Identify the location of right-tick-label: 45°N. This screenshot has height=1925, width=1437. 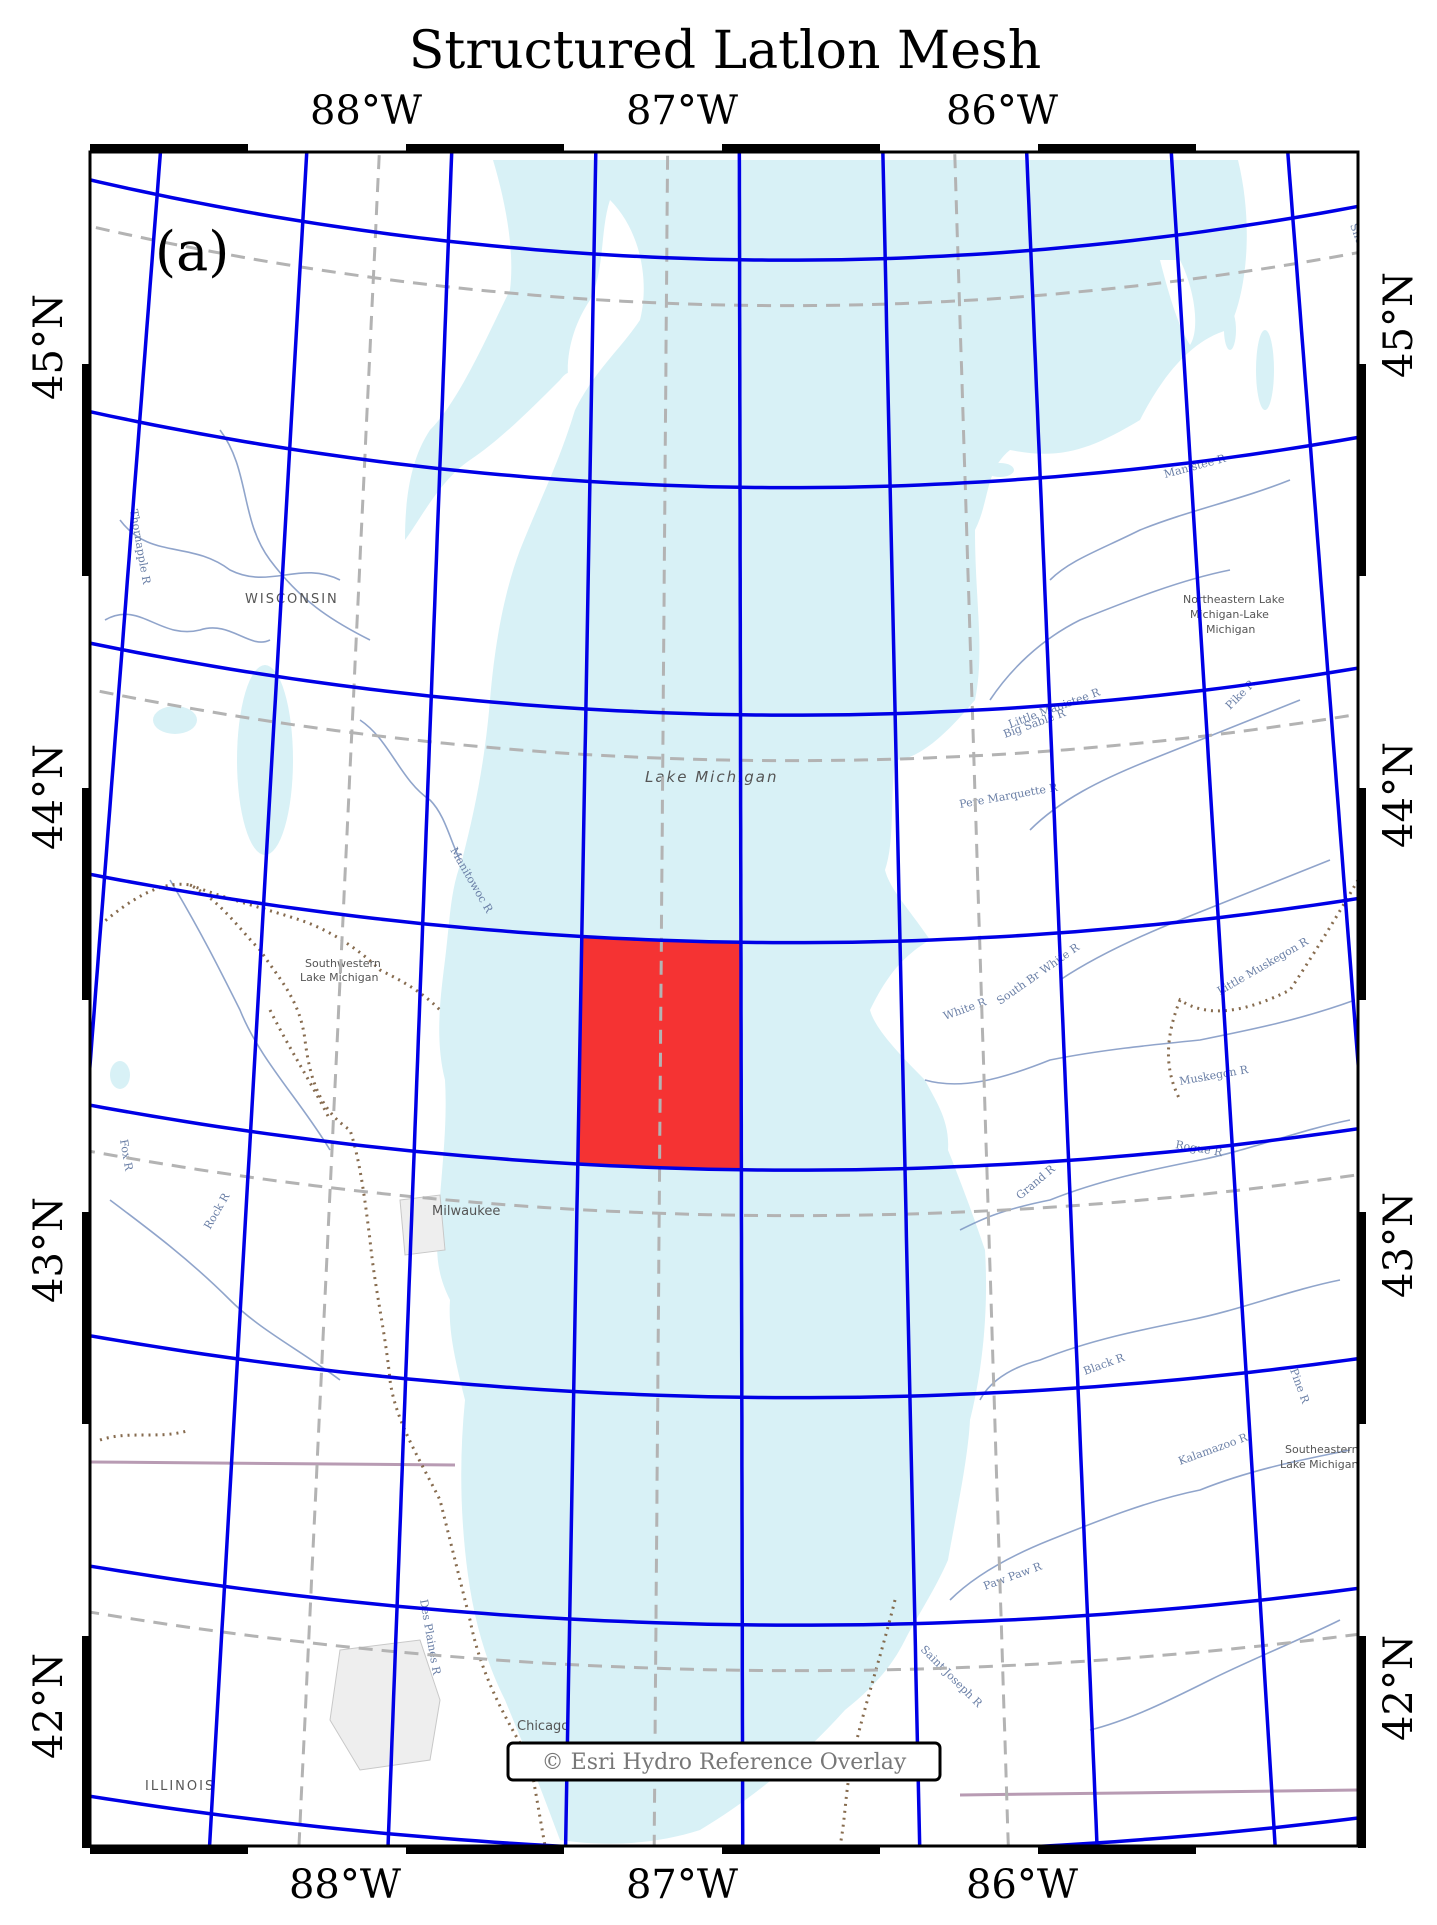
(1399, 325).